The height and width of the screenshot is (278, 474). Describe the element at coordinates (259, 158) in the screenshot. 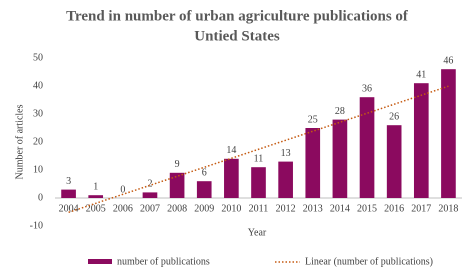

I see `data-label: 11` at that location.